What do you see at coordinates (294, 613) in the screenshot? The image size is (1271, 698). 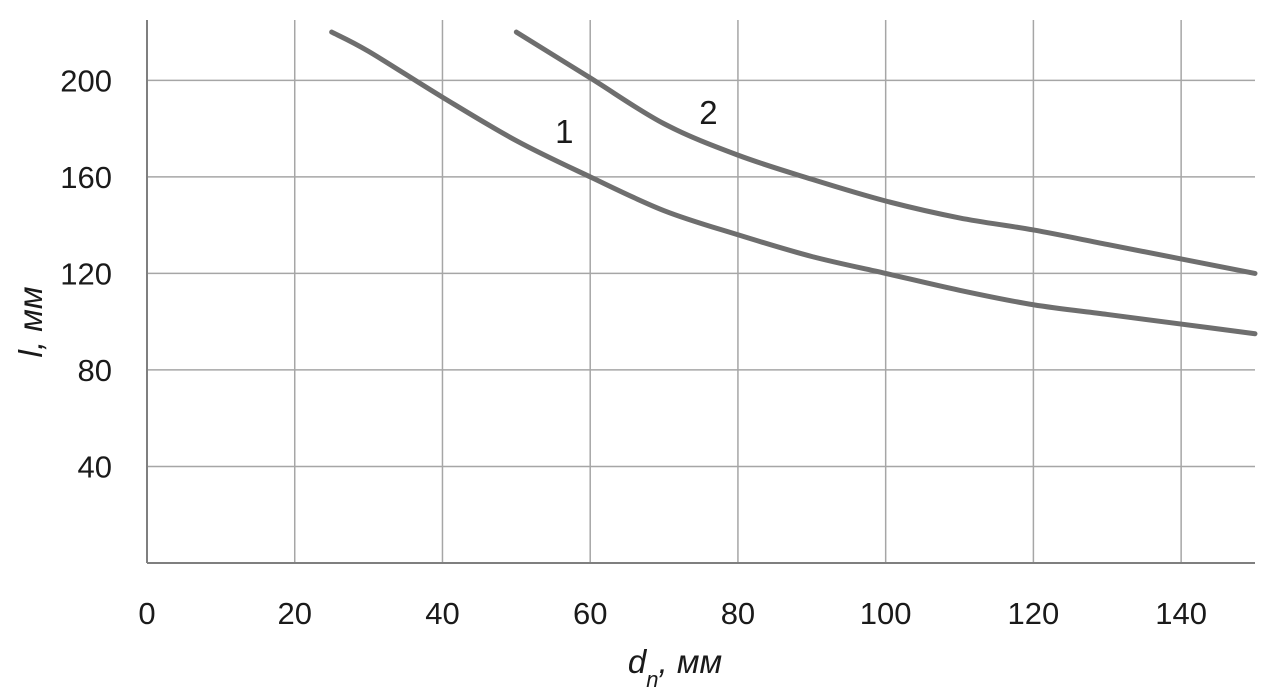 I see `x-tick-label: 20` at bounding box center [294, 613].